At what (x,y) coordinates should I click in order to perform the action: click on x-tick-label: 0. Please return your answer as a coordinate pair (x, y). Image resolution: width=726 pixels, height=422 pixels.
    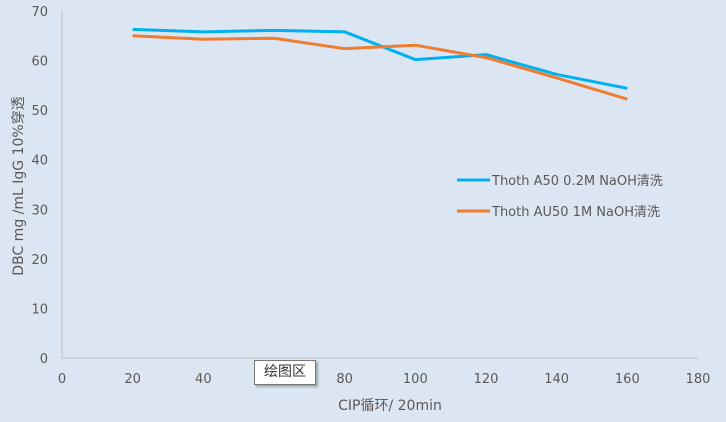
    Looking at the image, I should click on (62, 379).